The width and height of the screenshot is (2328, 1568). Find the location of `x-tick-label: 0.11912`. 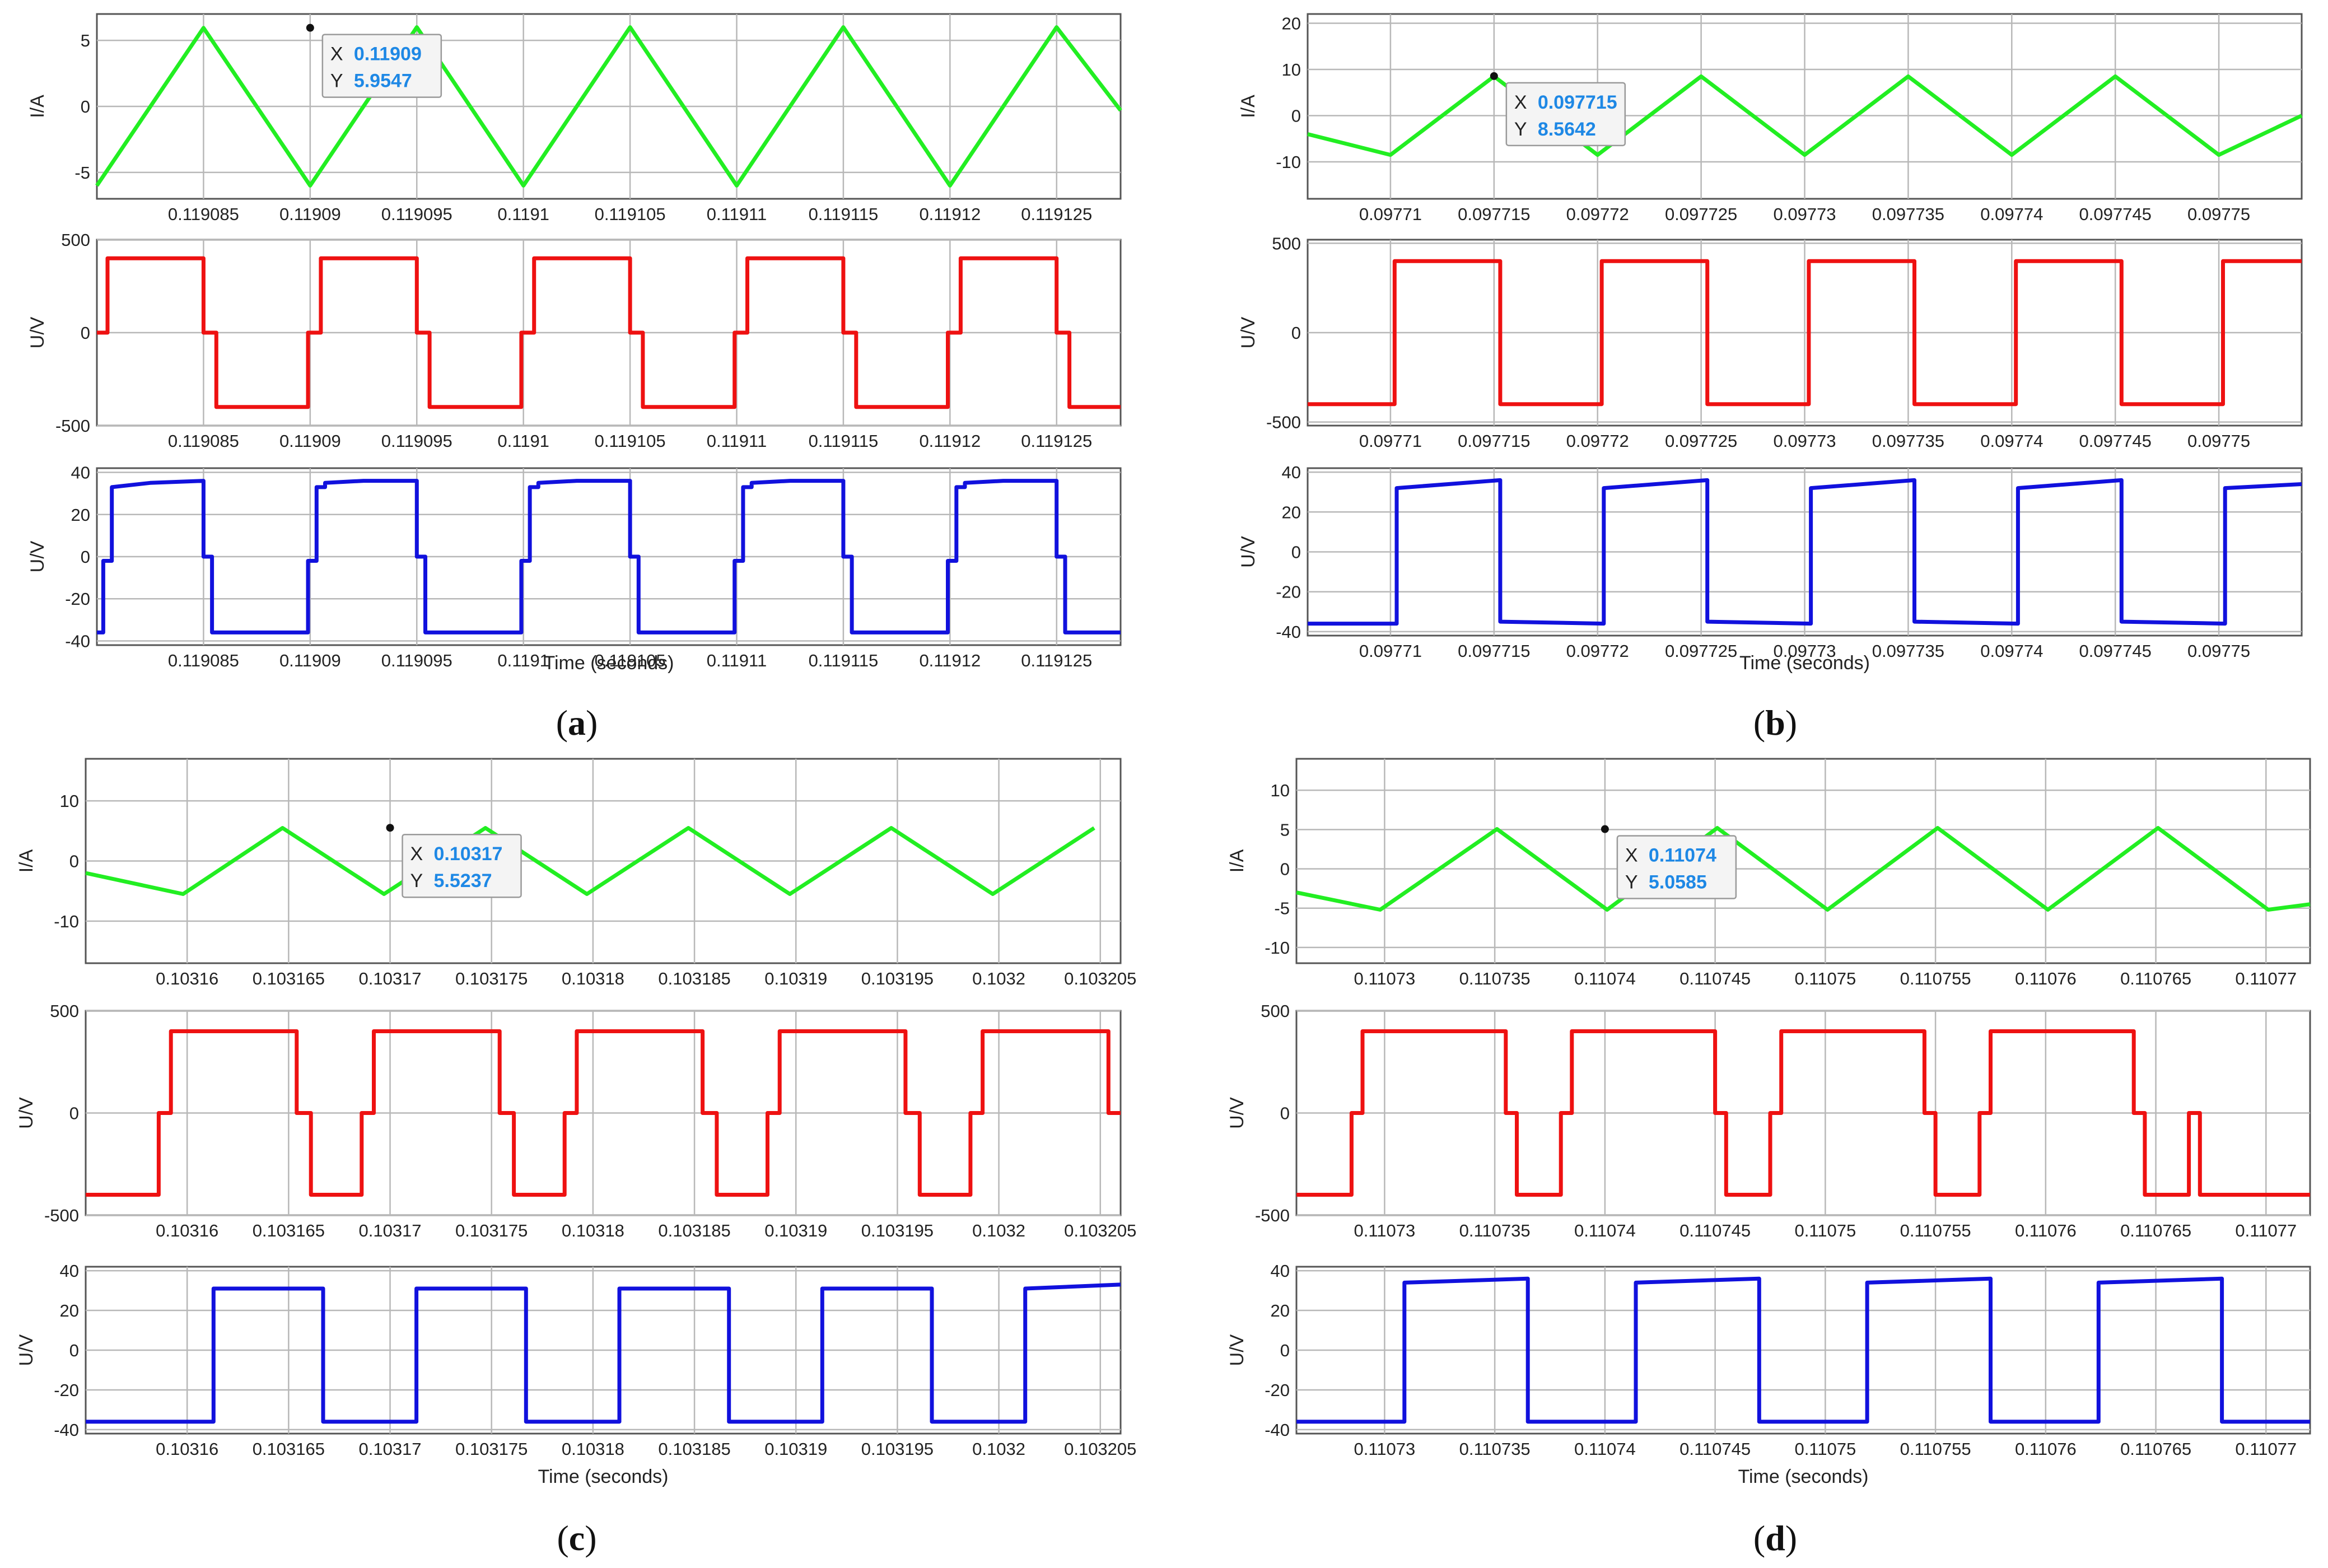

x-tick-label: 0.11912 is located at coordinates (950, 441).